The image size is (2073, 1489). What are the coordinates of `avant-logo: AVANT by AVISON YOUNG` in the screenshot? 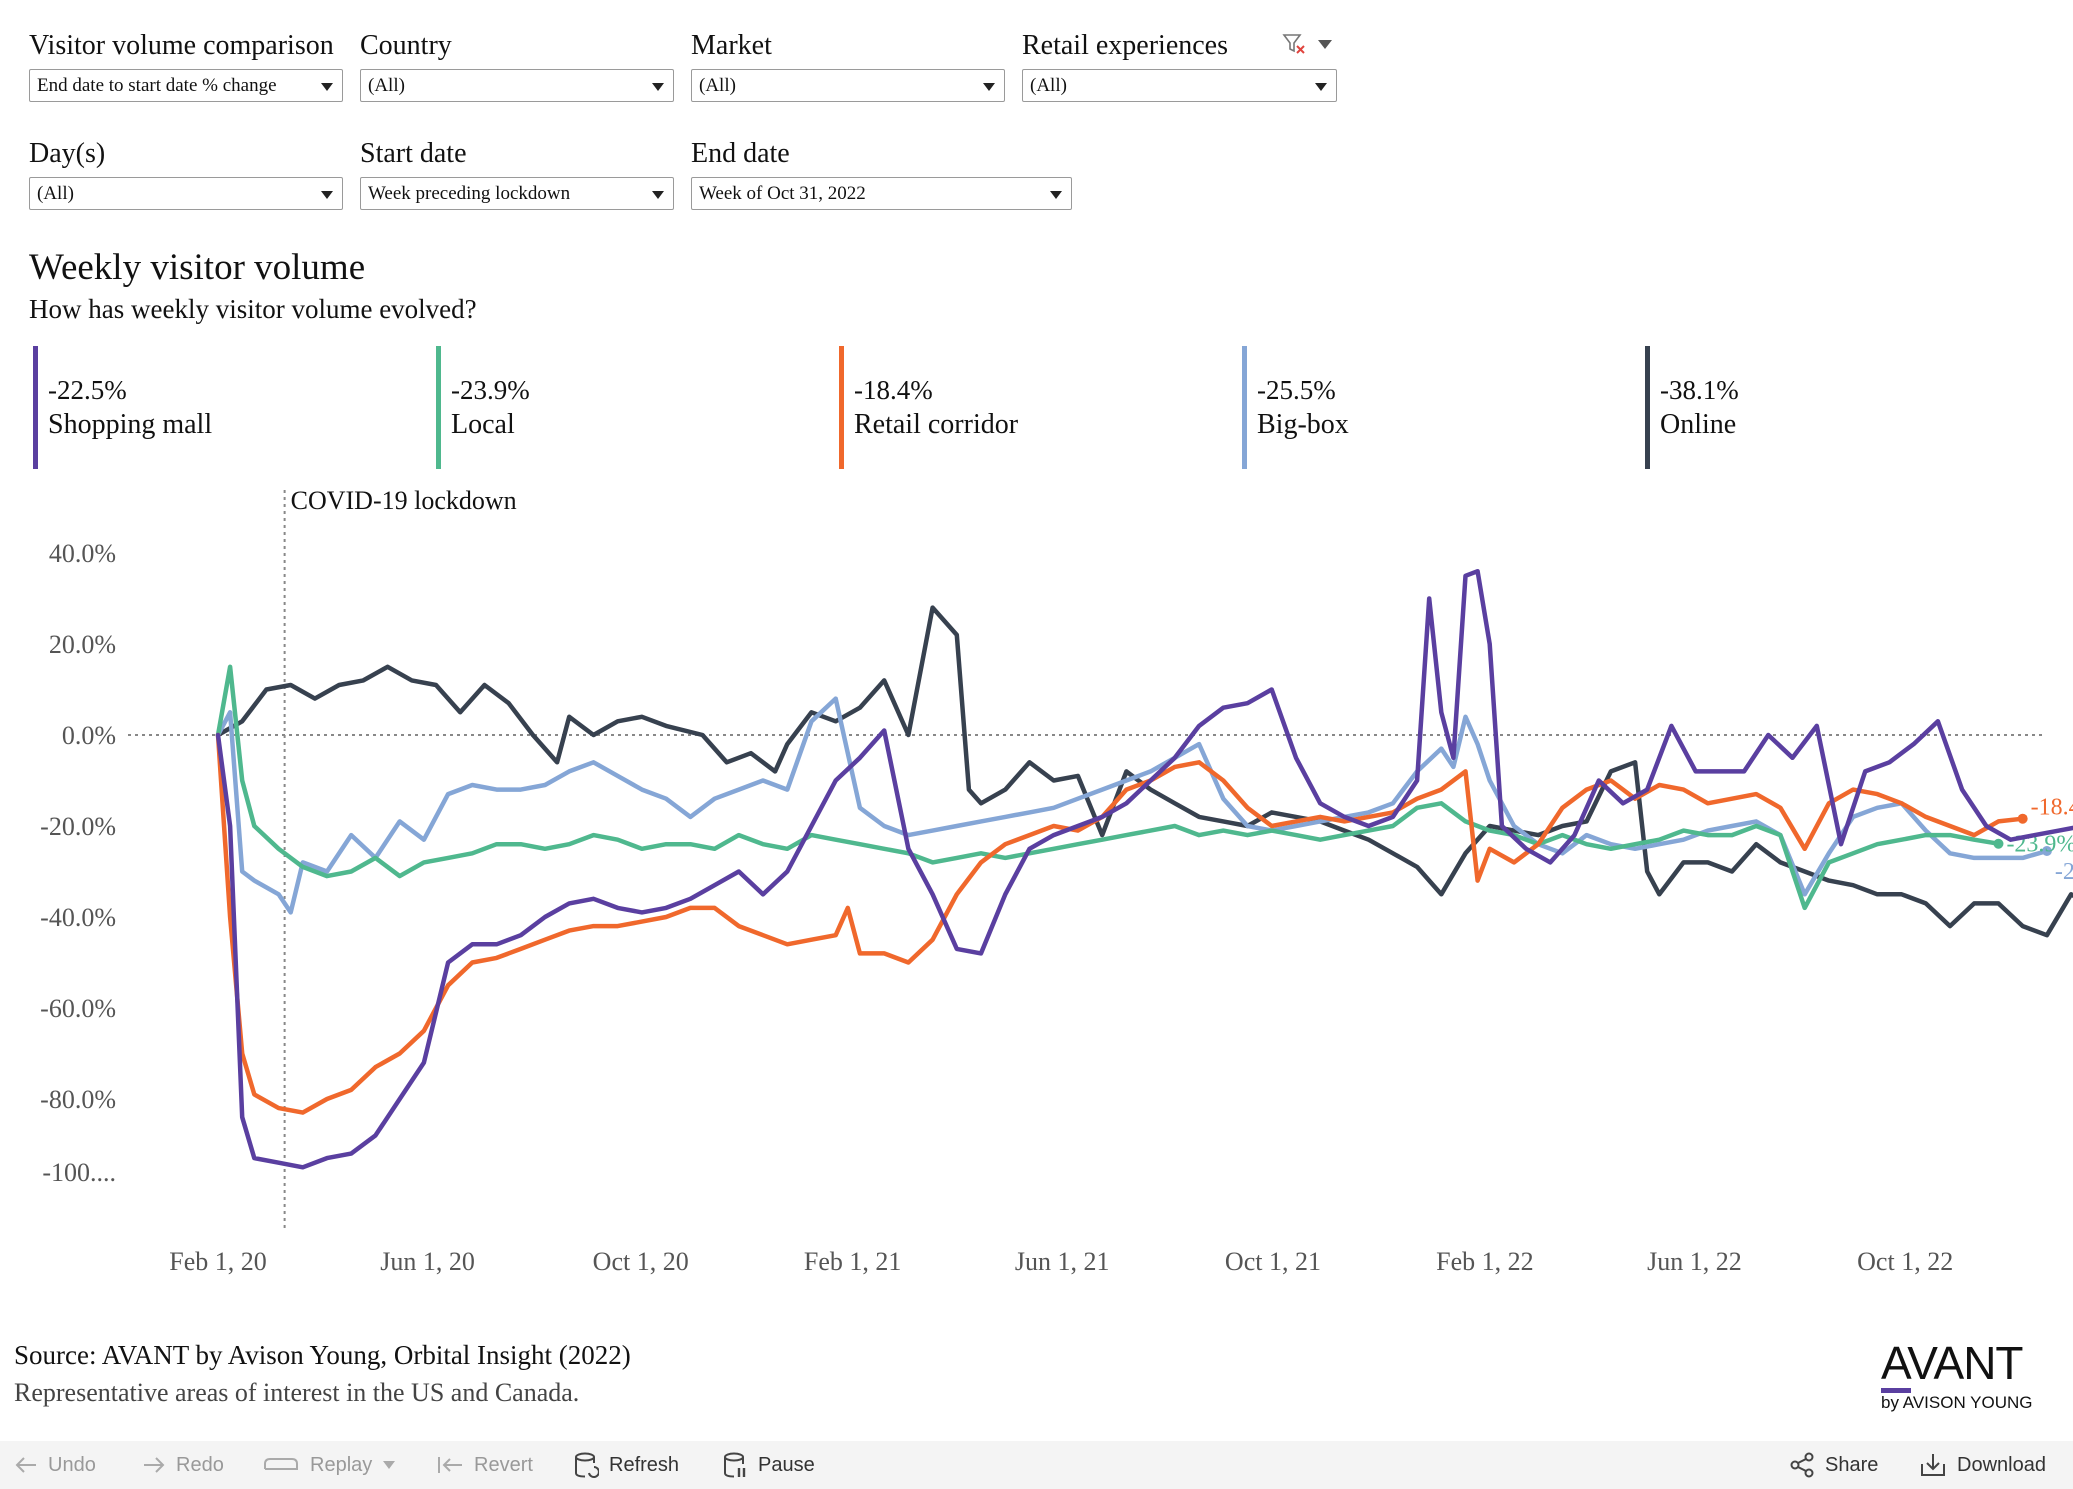 It's located at (1958, 1376).